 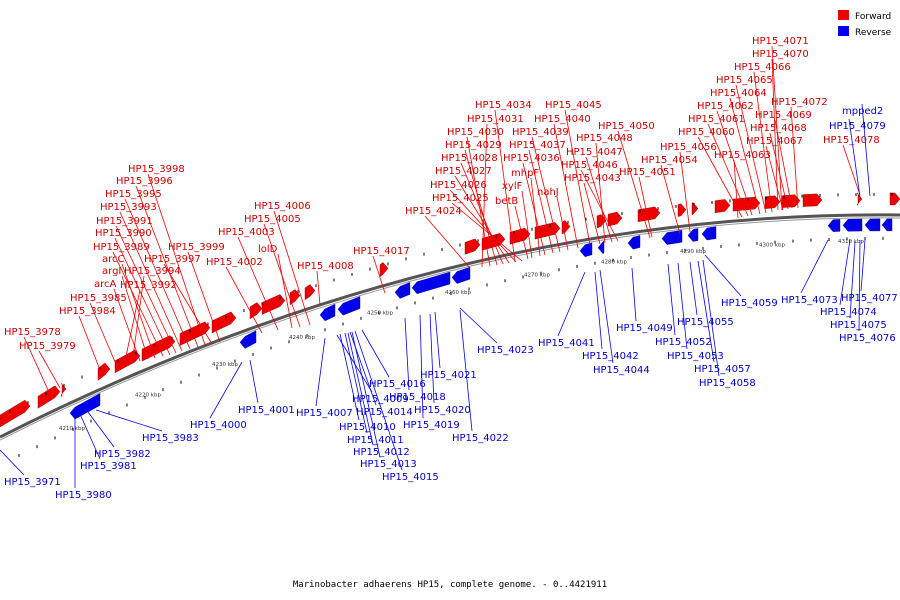 I want to click on kbp-tick-label: 4230 kbp, so click(x=225, y=365).